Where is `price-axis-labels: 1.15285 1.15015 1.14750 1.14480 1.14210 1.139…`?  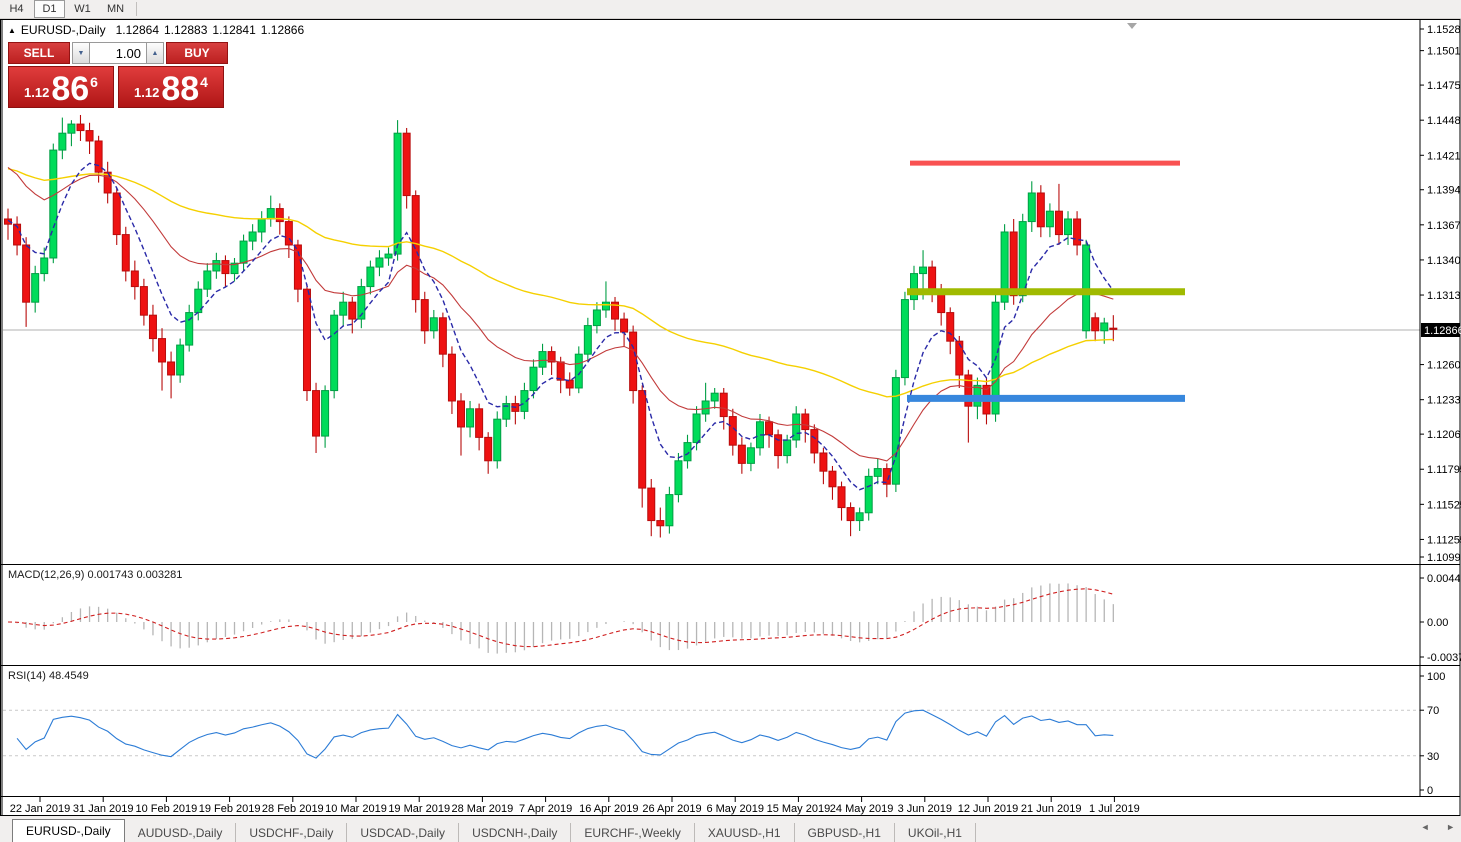 price-axis-labels: 1.15285 1.15015 1.14750 1.14480 1.14210 1.139… is located at coordinates (1440, 410).